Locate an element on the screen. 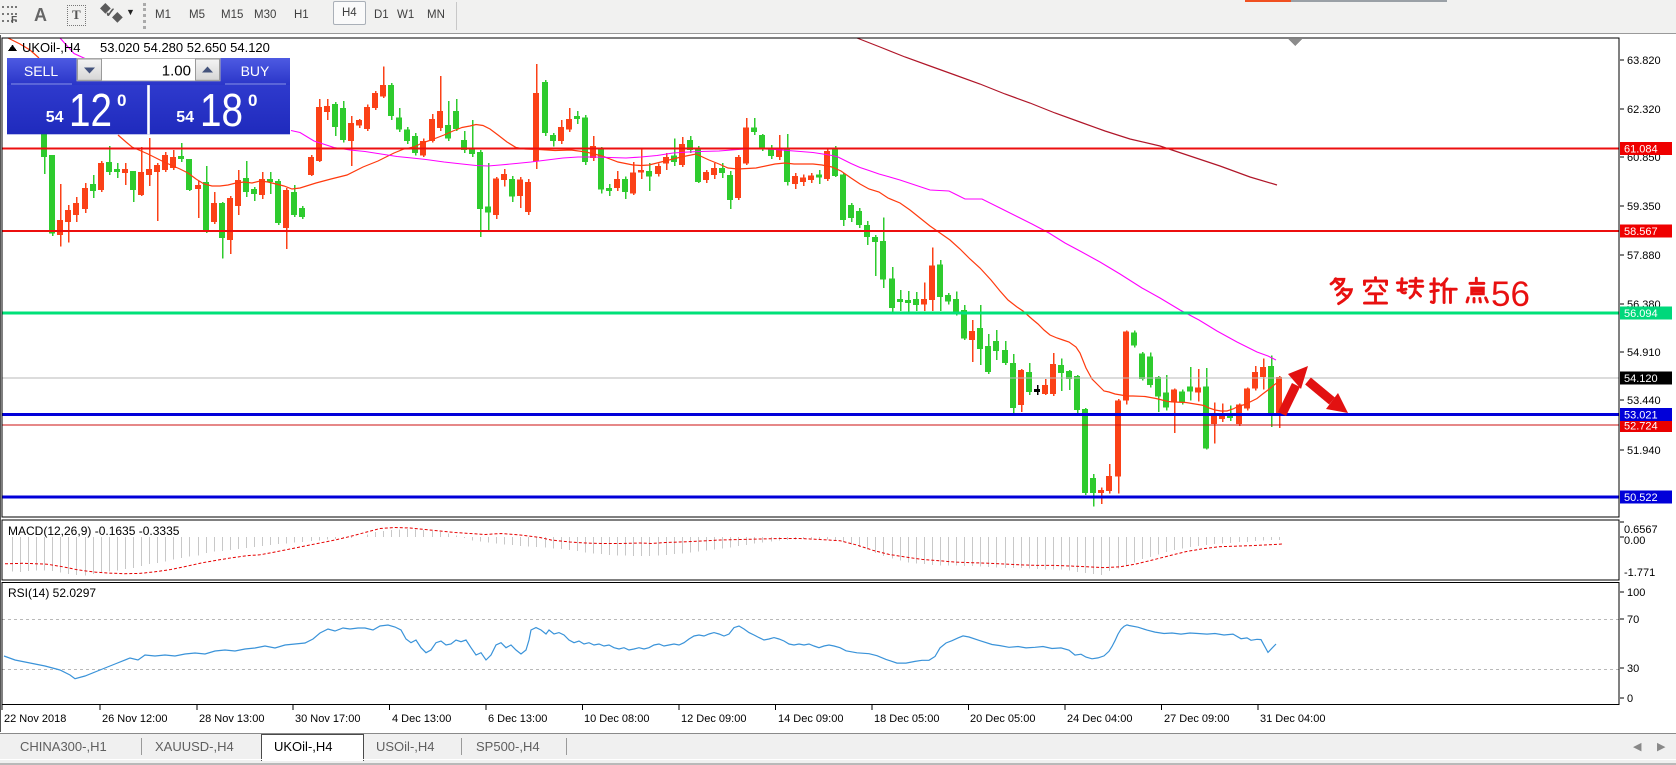  svg-text: 30 is located at coordinates (1633, 669).